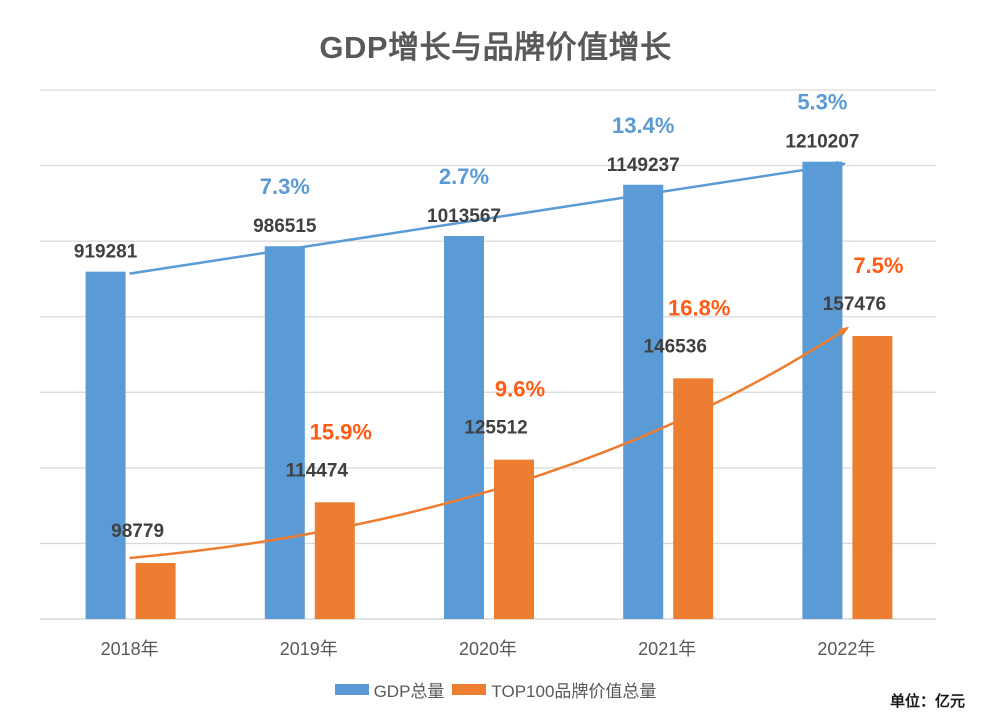 The width and height of the screenshot is (991, 717). I want to click on trend-arrow-gdp, so click(488, 217).